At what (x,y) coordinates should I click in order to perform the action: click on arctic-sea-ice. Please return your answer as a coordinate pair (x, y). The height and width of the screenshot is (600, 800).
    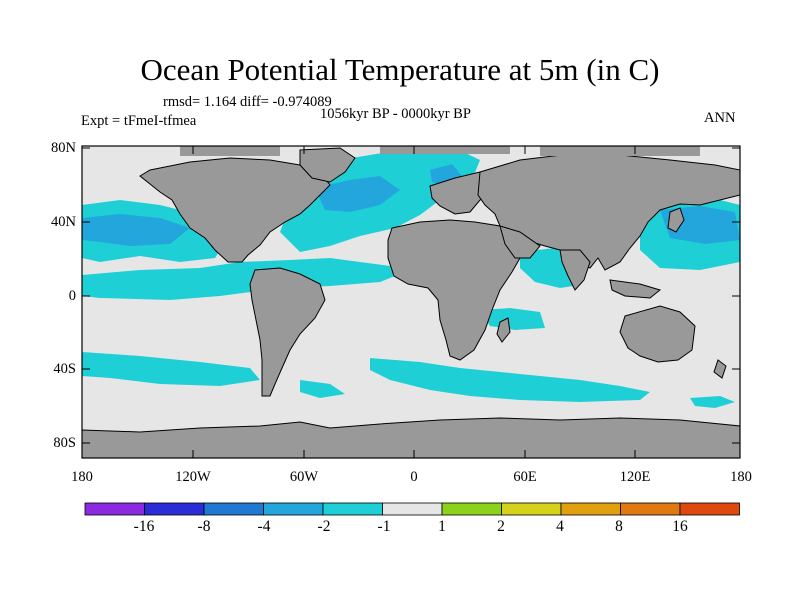
    Looking at the image, I should click on (440, 151).